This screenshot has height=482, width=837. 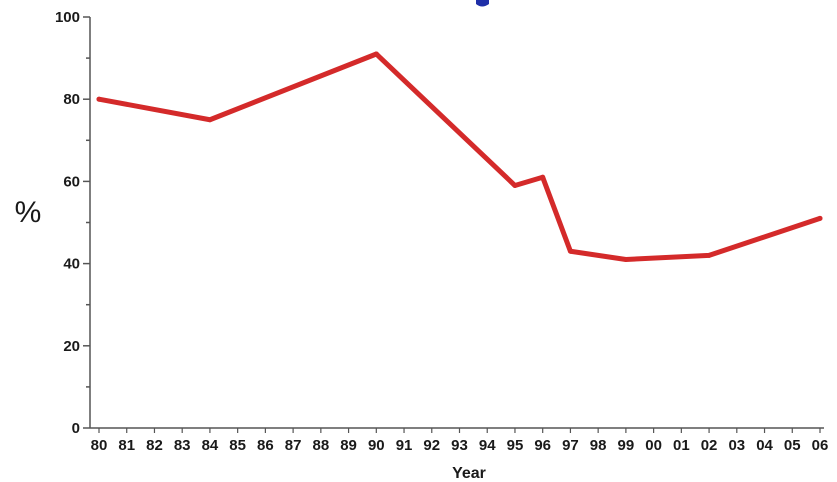 What do you see at coordinates (293, 445) in the screenshot?
I see `x-tick-label: 87` at bounding box center [293, 445].